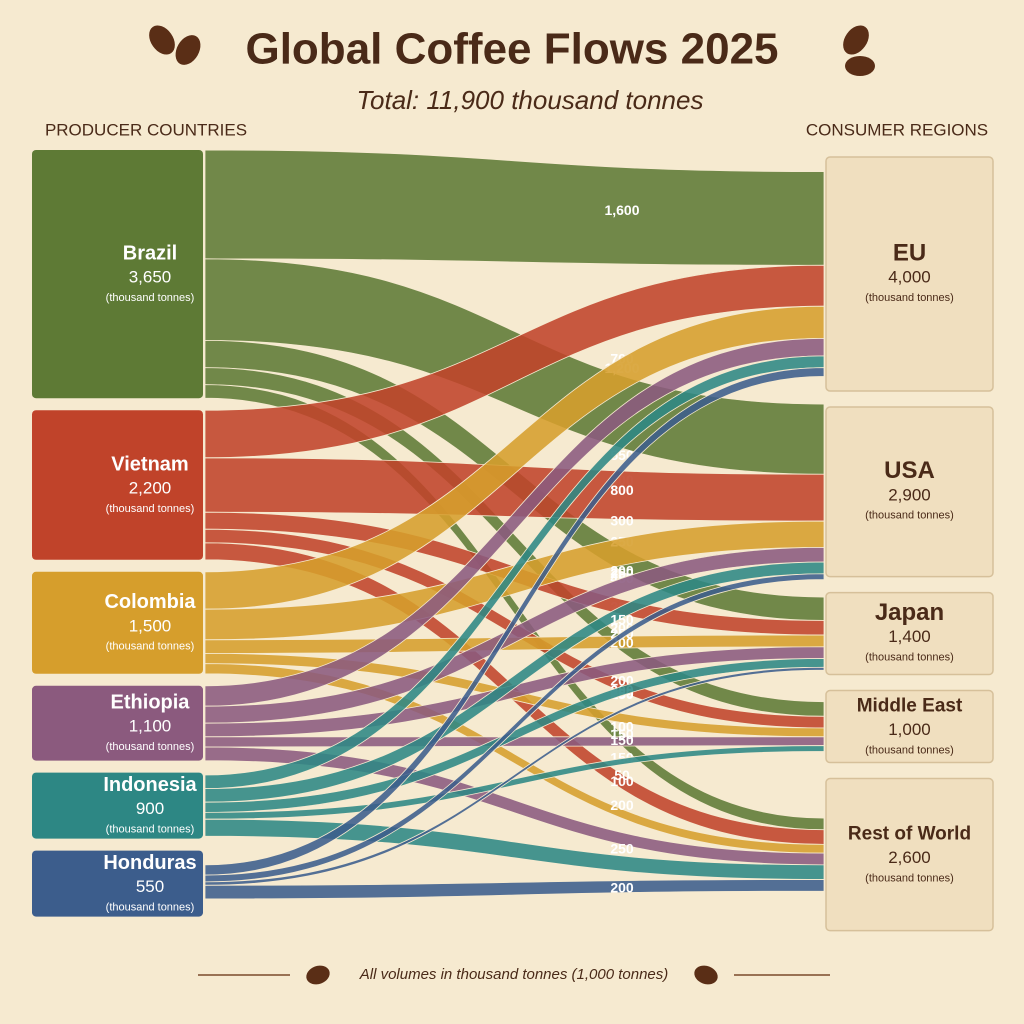  I want to click on source-value: 550, so click(150, 886).